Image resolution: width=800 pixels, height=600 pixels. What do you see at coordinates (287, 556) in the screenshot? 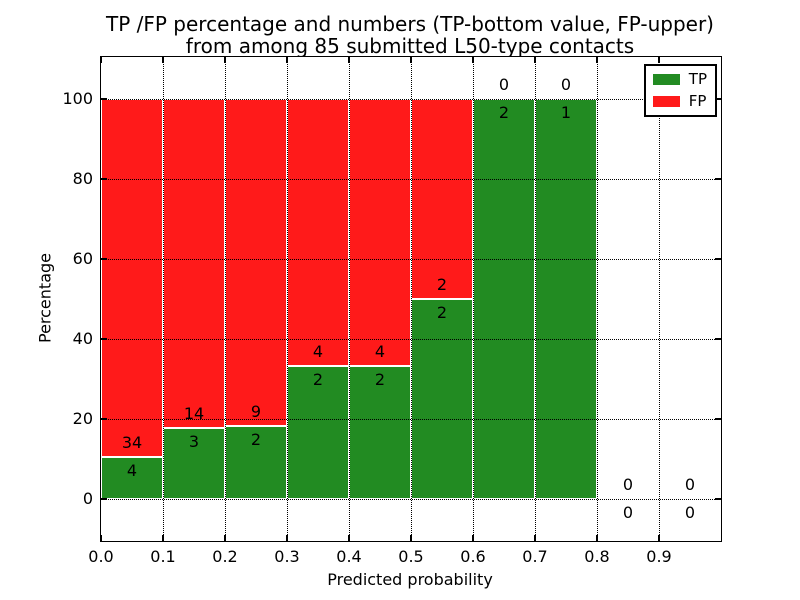
I see `x-tick-label: 0.3` at bounding box center [287, 556].